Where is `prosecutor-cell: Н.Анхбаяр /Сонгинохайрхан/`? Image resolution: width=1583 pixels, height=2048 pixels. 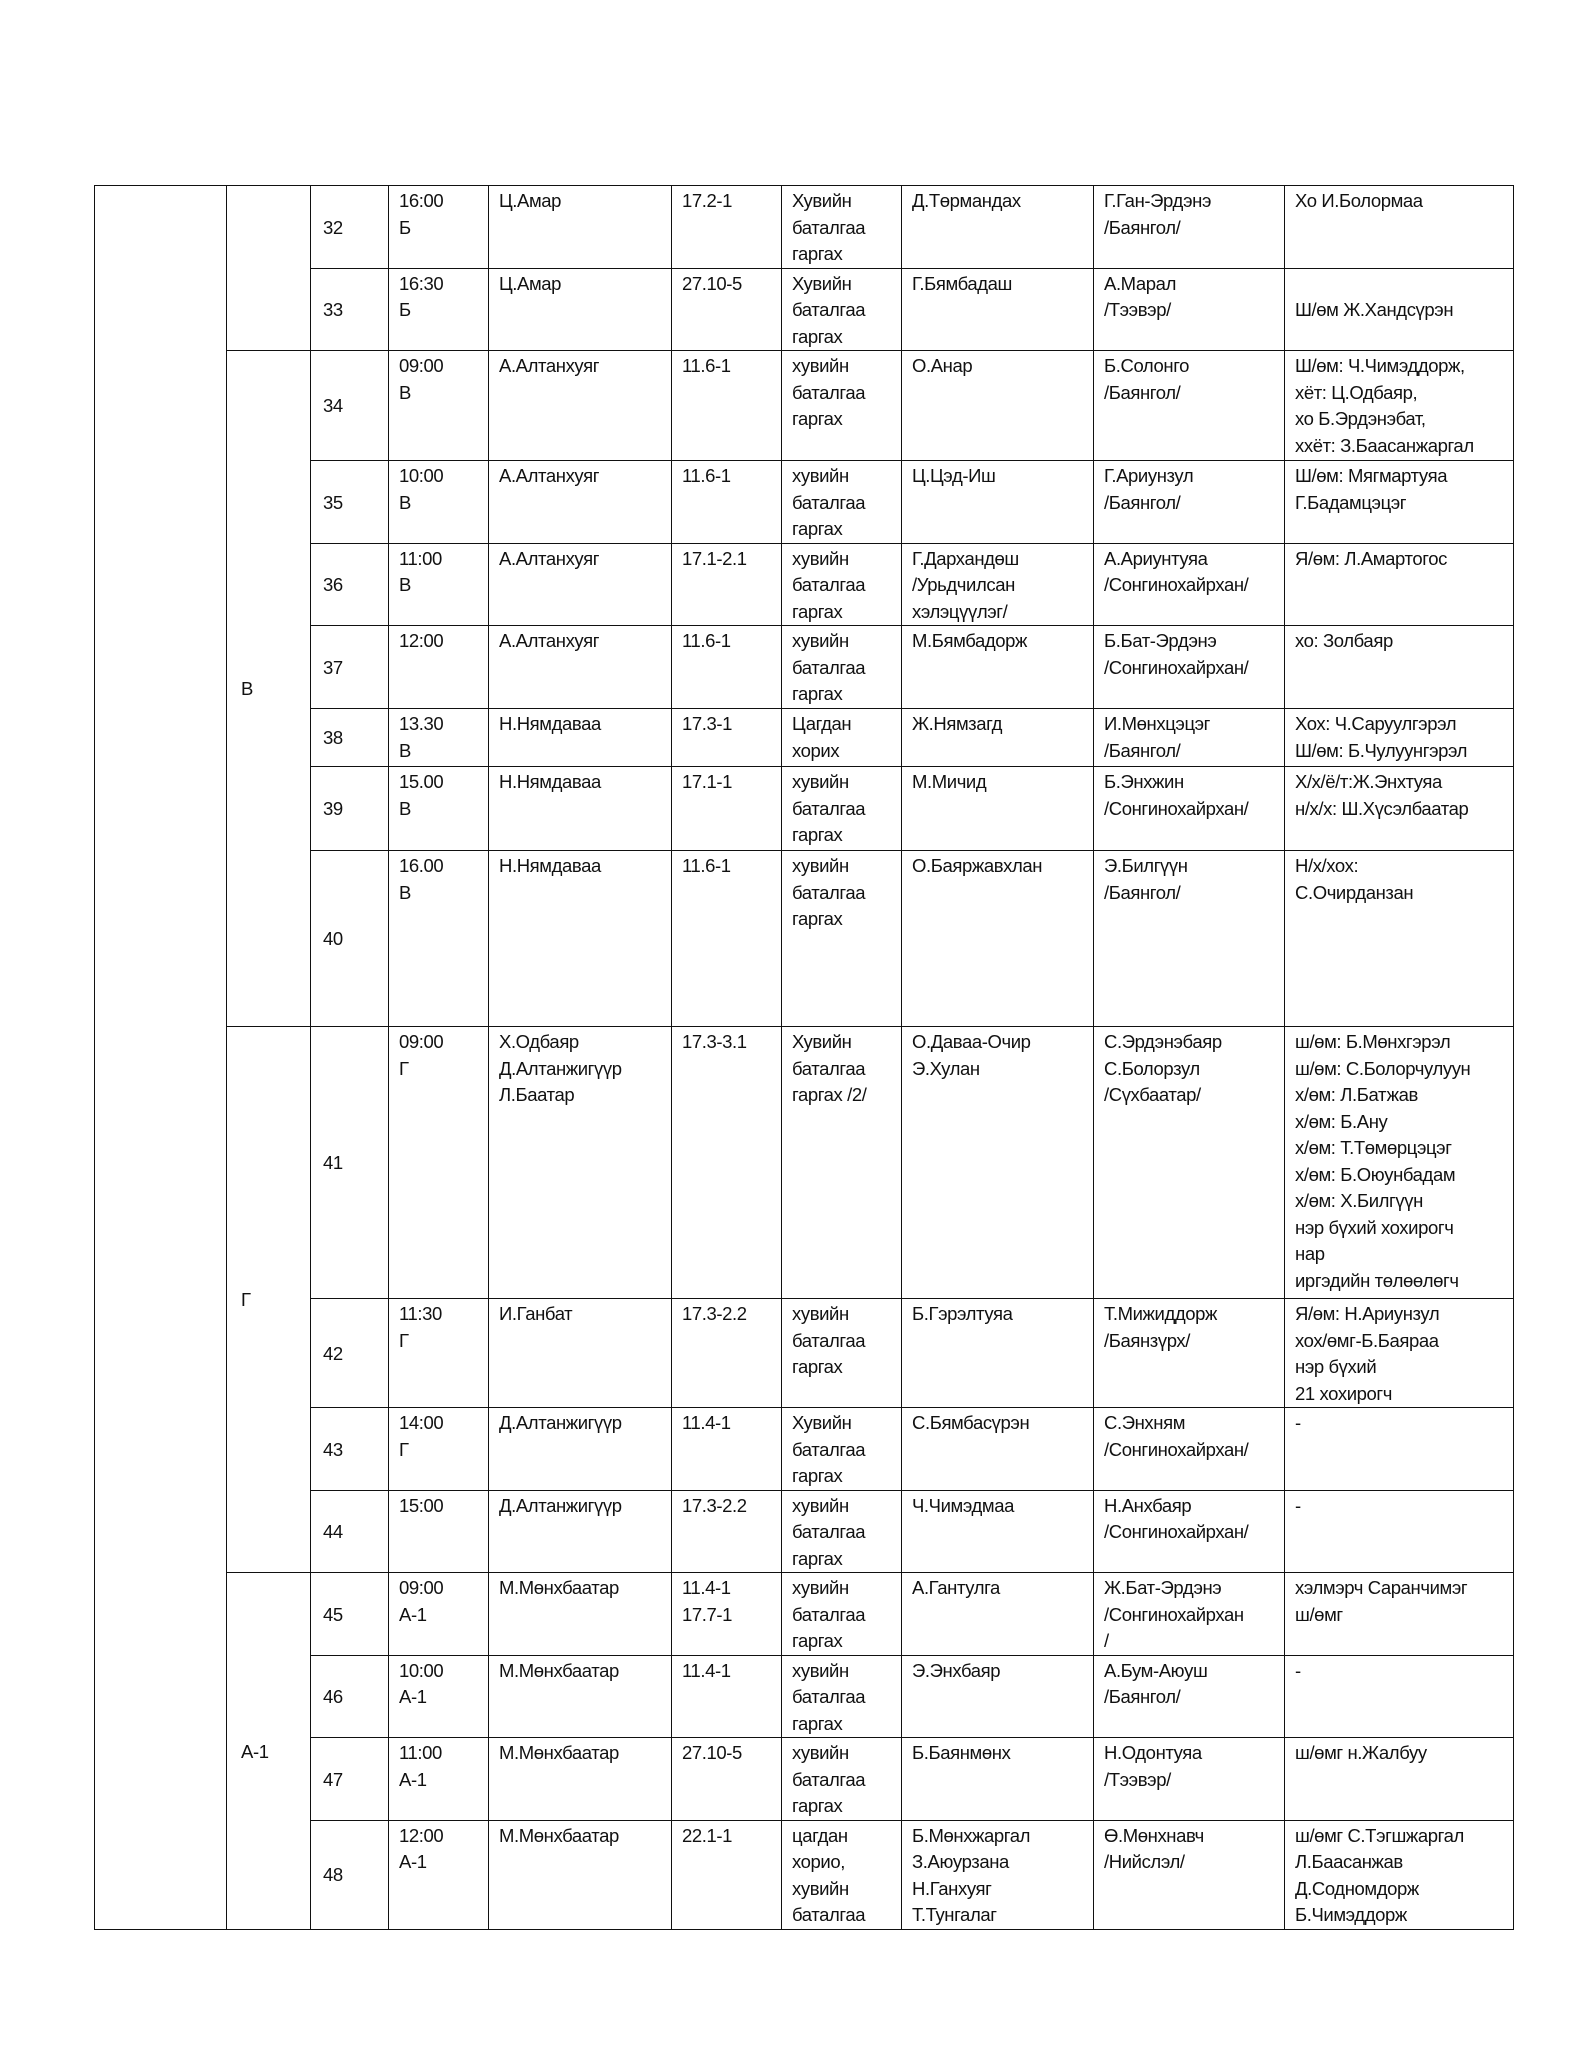
prosecutor-cell: Н.Анхбаяр /Сонгинохайрхан/ is located at coordinates (1189, 1531).